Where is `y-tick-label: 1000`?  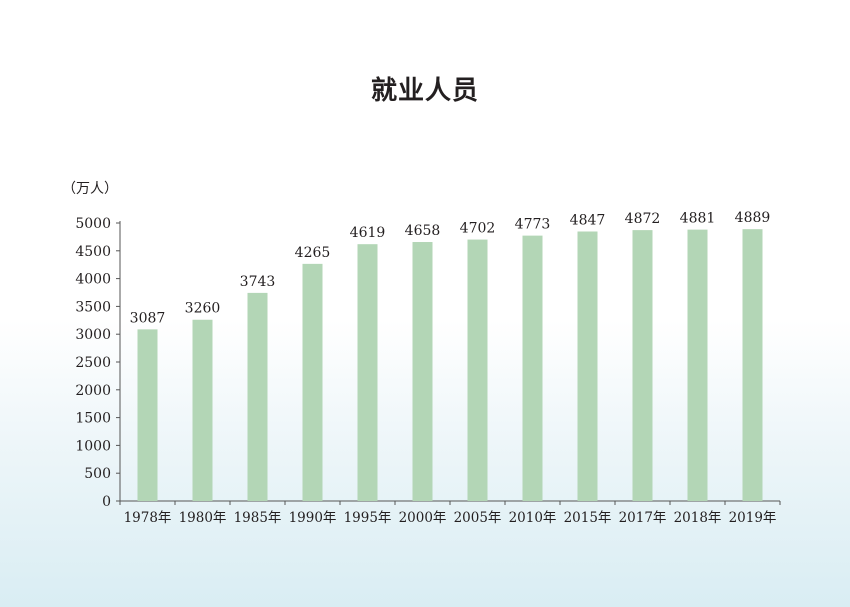 y-tick-label: 1000 is located at coordinates (93, 446).